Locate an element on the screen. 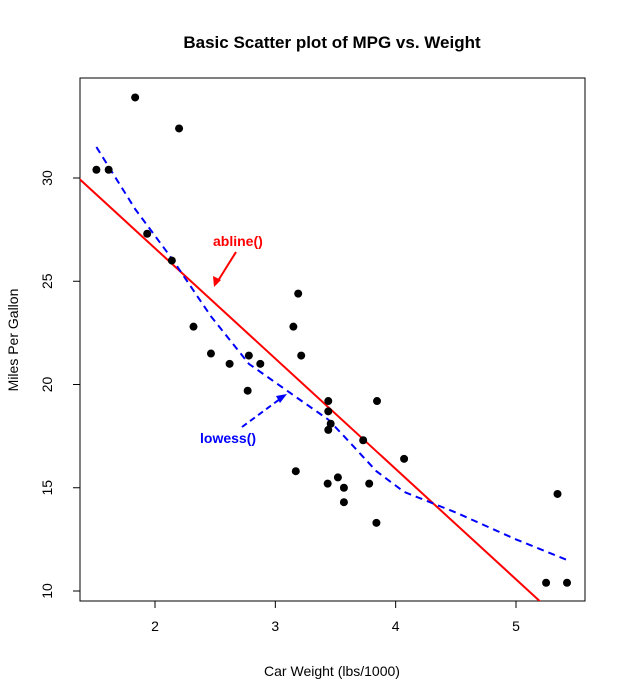 This screenshot has height=700, width=626. x-tick-label: 2 is located at coordinates (155, 626).